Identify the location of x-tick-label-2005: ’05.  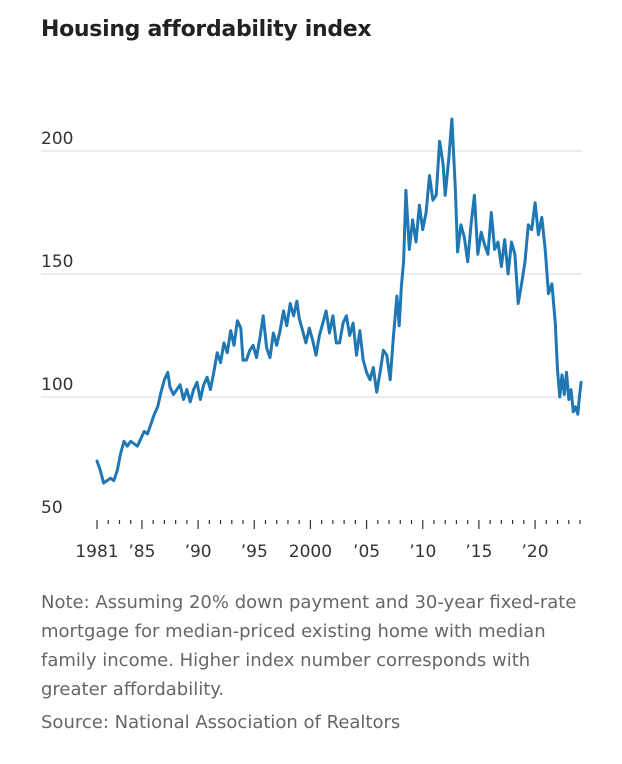
(366, 552).